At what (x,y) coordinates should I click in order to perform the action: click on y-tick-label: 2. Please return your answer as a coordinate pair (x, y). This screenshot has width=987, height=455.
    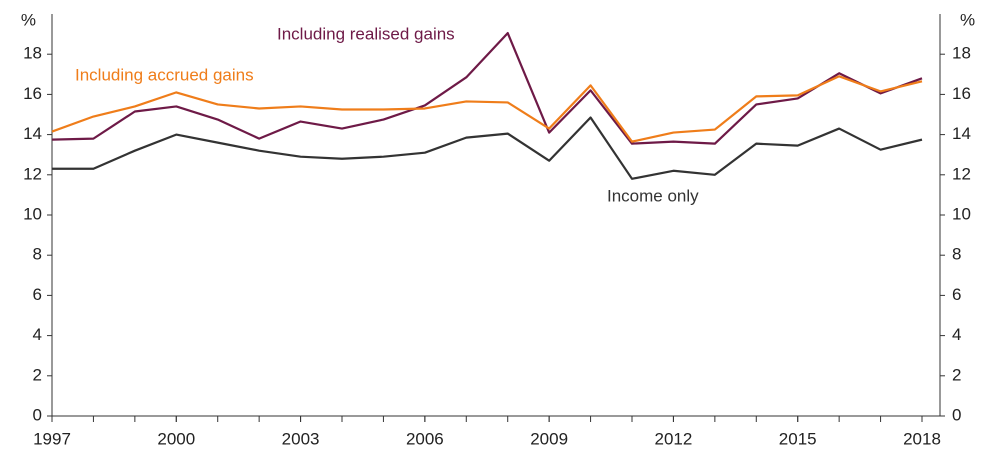
    Looking at the image, I should click on (37, 374).